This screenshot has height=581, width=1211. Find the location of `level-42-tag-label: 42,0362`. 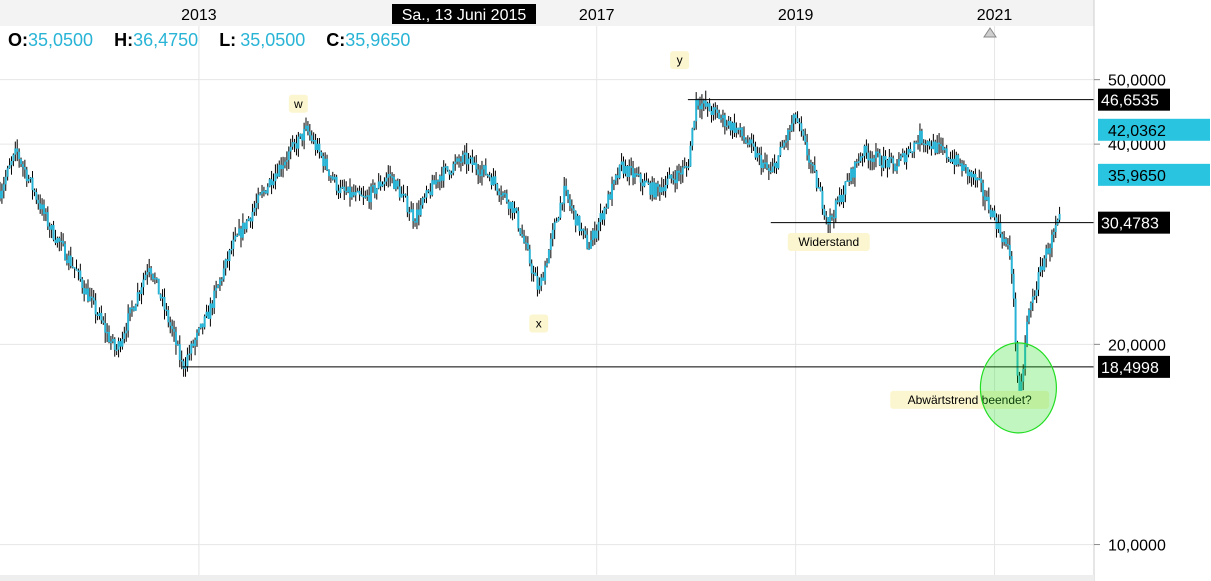

level-42-tag-label: 42,0362 is located at coordinates (1137, 131).